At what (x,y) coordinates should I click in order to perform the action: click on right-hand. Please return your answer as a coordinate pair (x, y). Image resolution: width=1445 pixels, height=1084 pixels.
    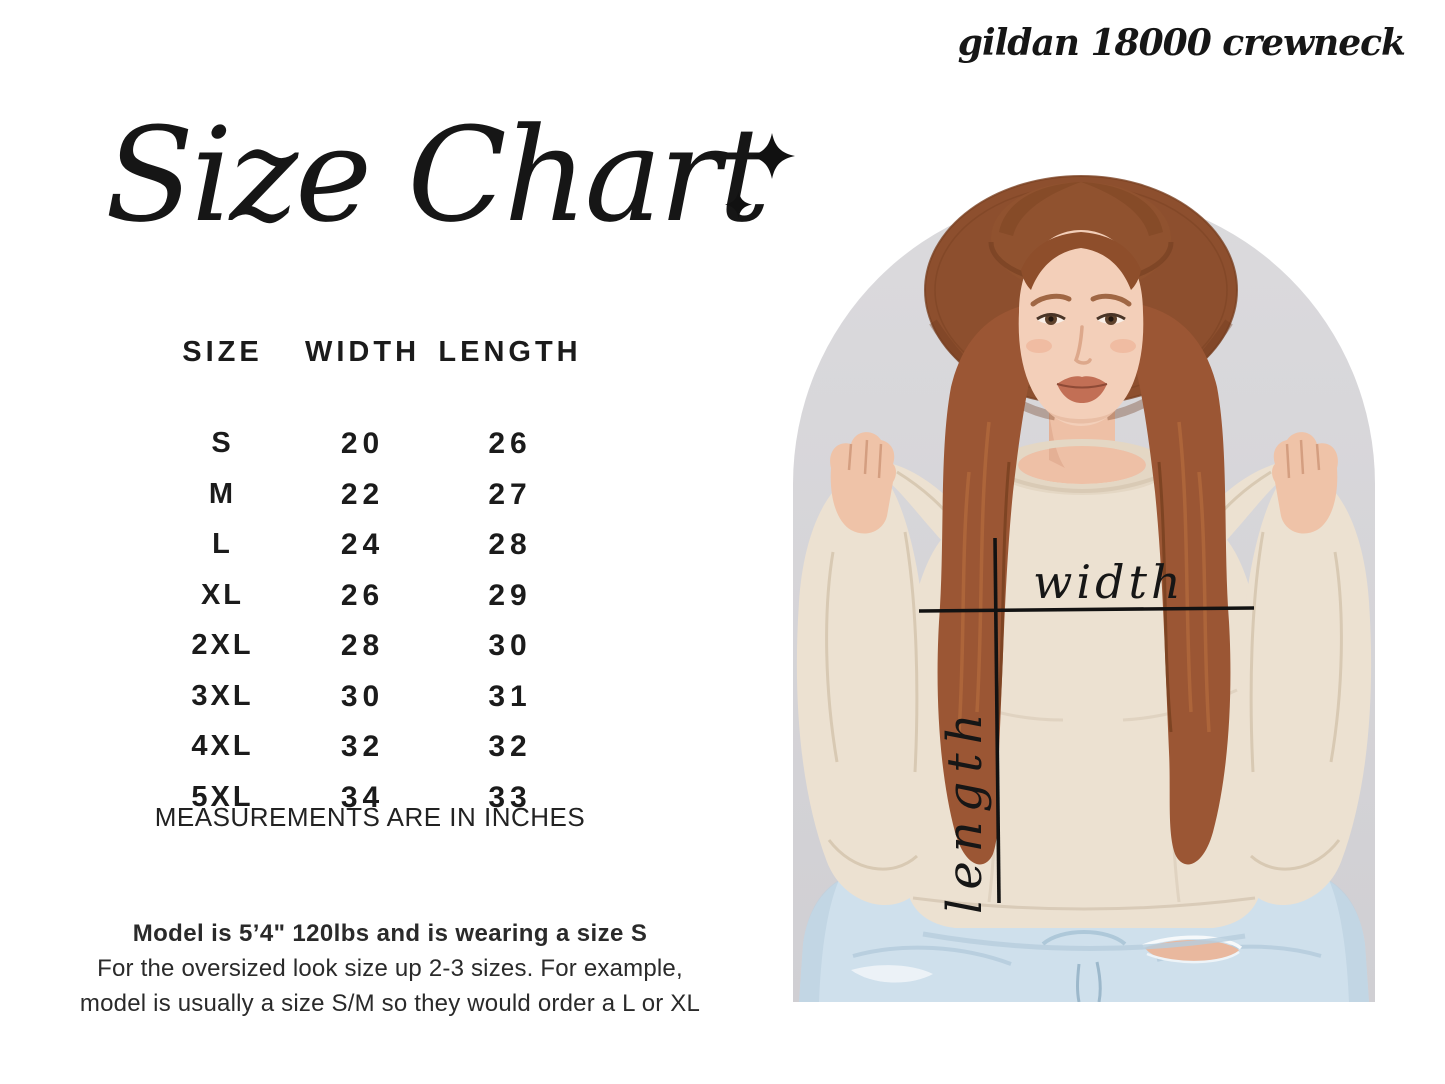
    Looking at the image, I should click on (1305, 483).